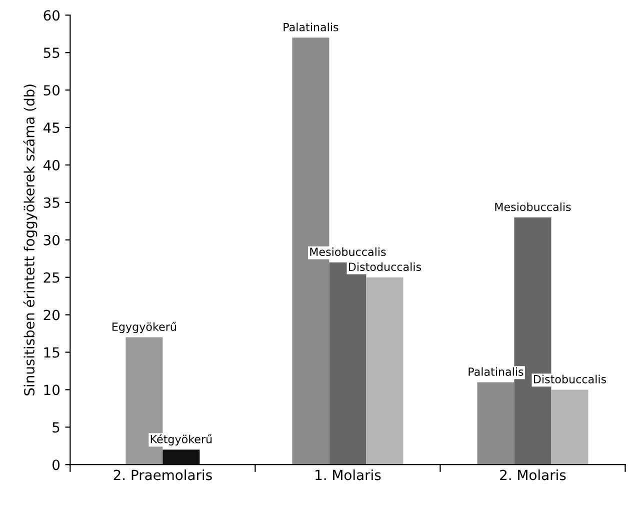 Image resolution: width=638 pixels, height=505 pixels. I want to click on annotation: Distobuccalis, so click(570, 379).